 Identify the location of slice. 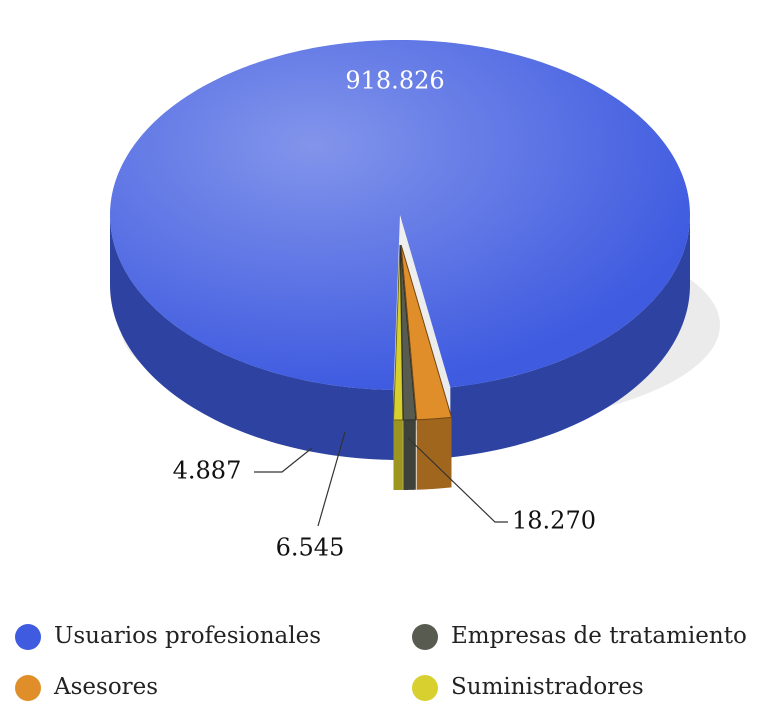
(408, 367).